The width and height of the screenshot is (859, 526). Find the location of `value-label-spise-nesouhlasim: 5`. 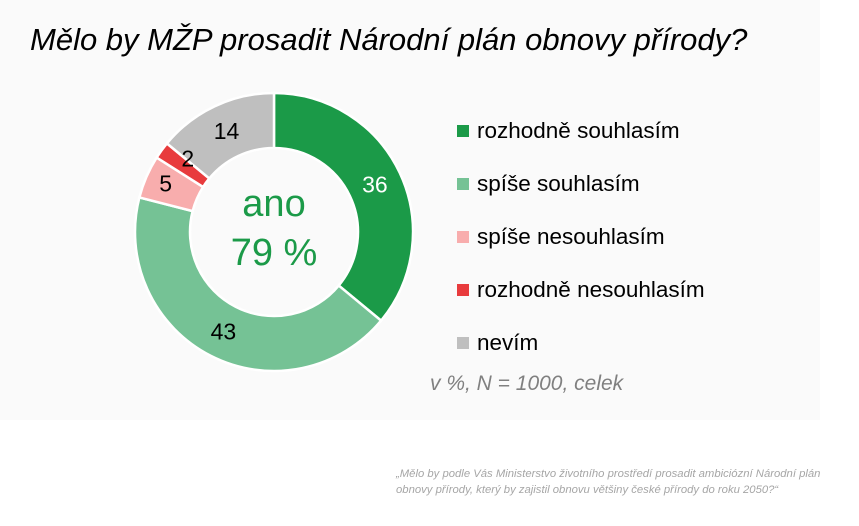

value-label-spise-nesouhlasim: 5 is located at coordinates (165, 184).